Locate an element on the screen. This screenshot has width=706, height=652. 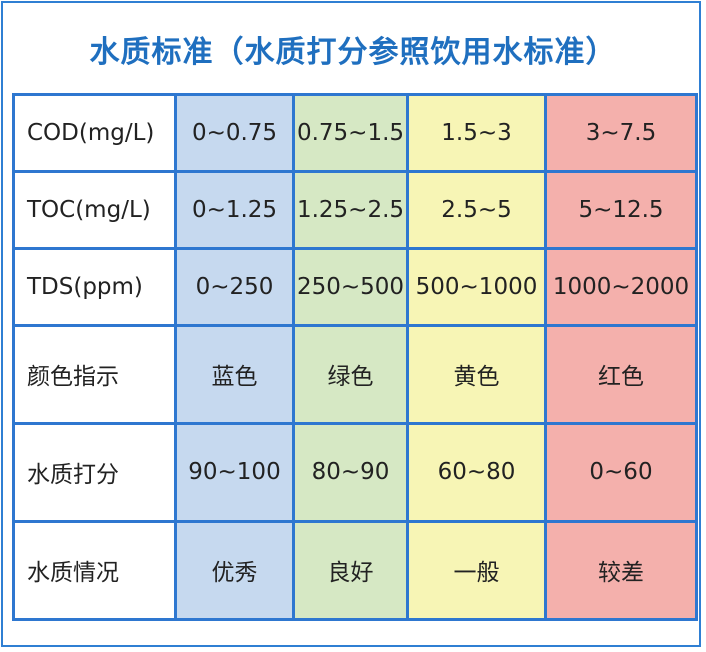
quality-green-cell: 良好 is located at coordinates (350, 570).